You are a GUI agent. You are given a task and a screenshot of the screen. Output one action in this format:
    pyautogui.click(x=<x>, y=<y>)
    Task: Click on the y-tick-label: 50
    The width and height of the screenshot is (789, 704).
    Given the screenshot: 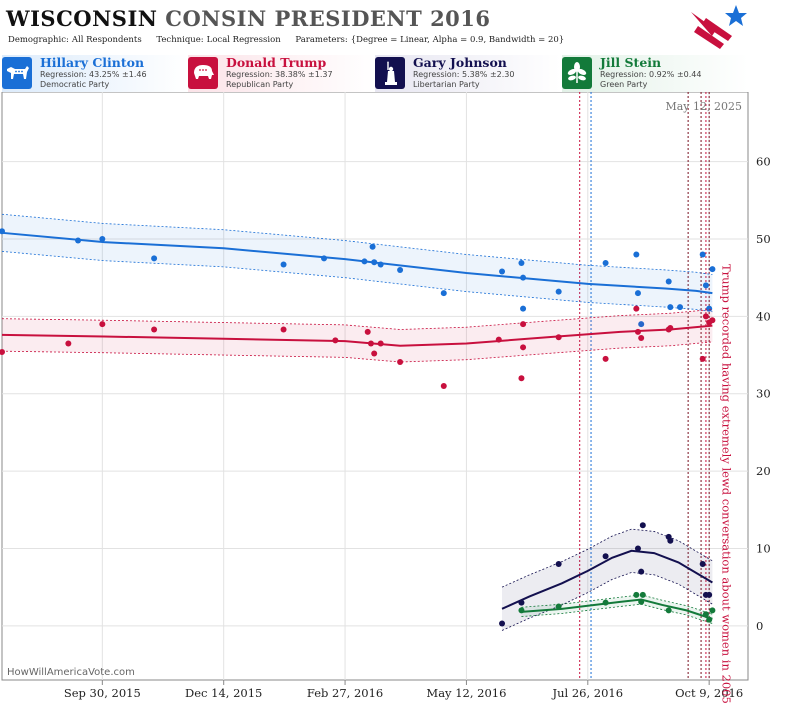 What is the action you would take?
    pyautogui.click(x=763, y=239)
    